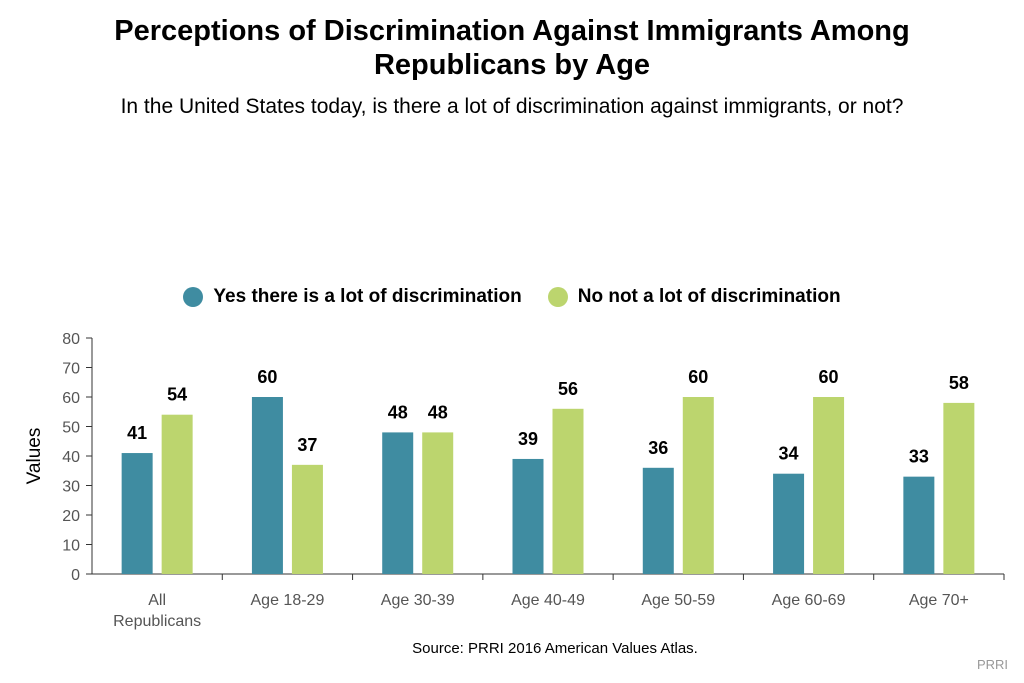 This screenshot has width=1024, height=683. What do you see at coordinates (939, 600) in the screenshot?
I see `x-tick-label: Age 70+` at bounding box center [939, 600].